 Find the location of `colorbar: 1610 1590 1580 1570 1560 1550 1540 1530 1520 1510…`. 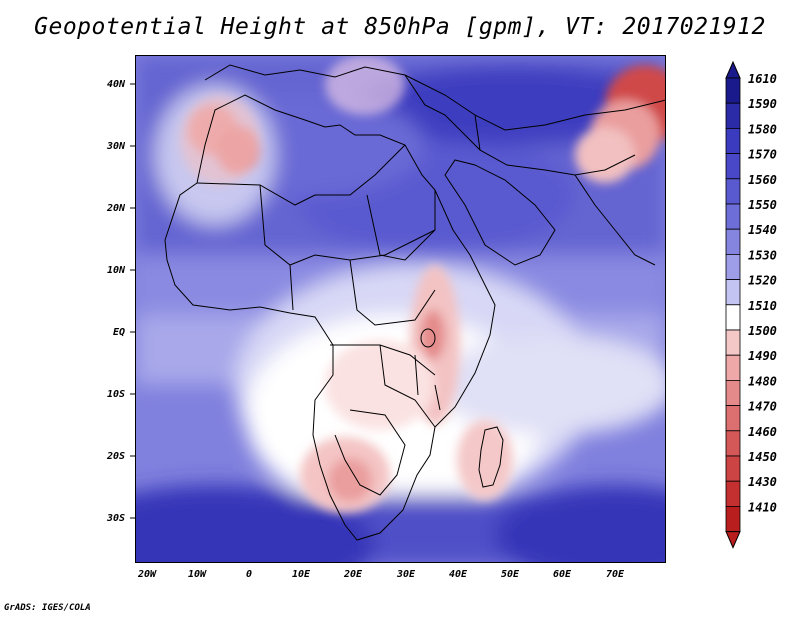

colorbar: 1610 1590 1580 1570 1560 1550 1540 1530 1520 1510… is located at coordinates (751, 304).